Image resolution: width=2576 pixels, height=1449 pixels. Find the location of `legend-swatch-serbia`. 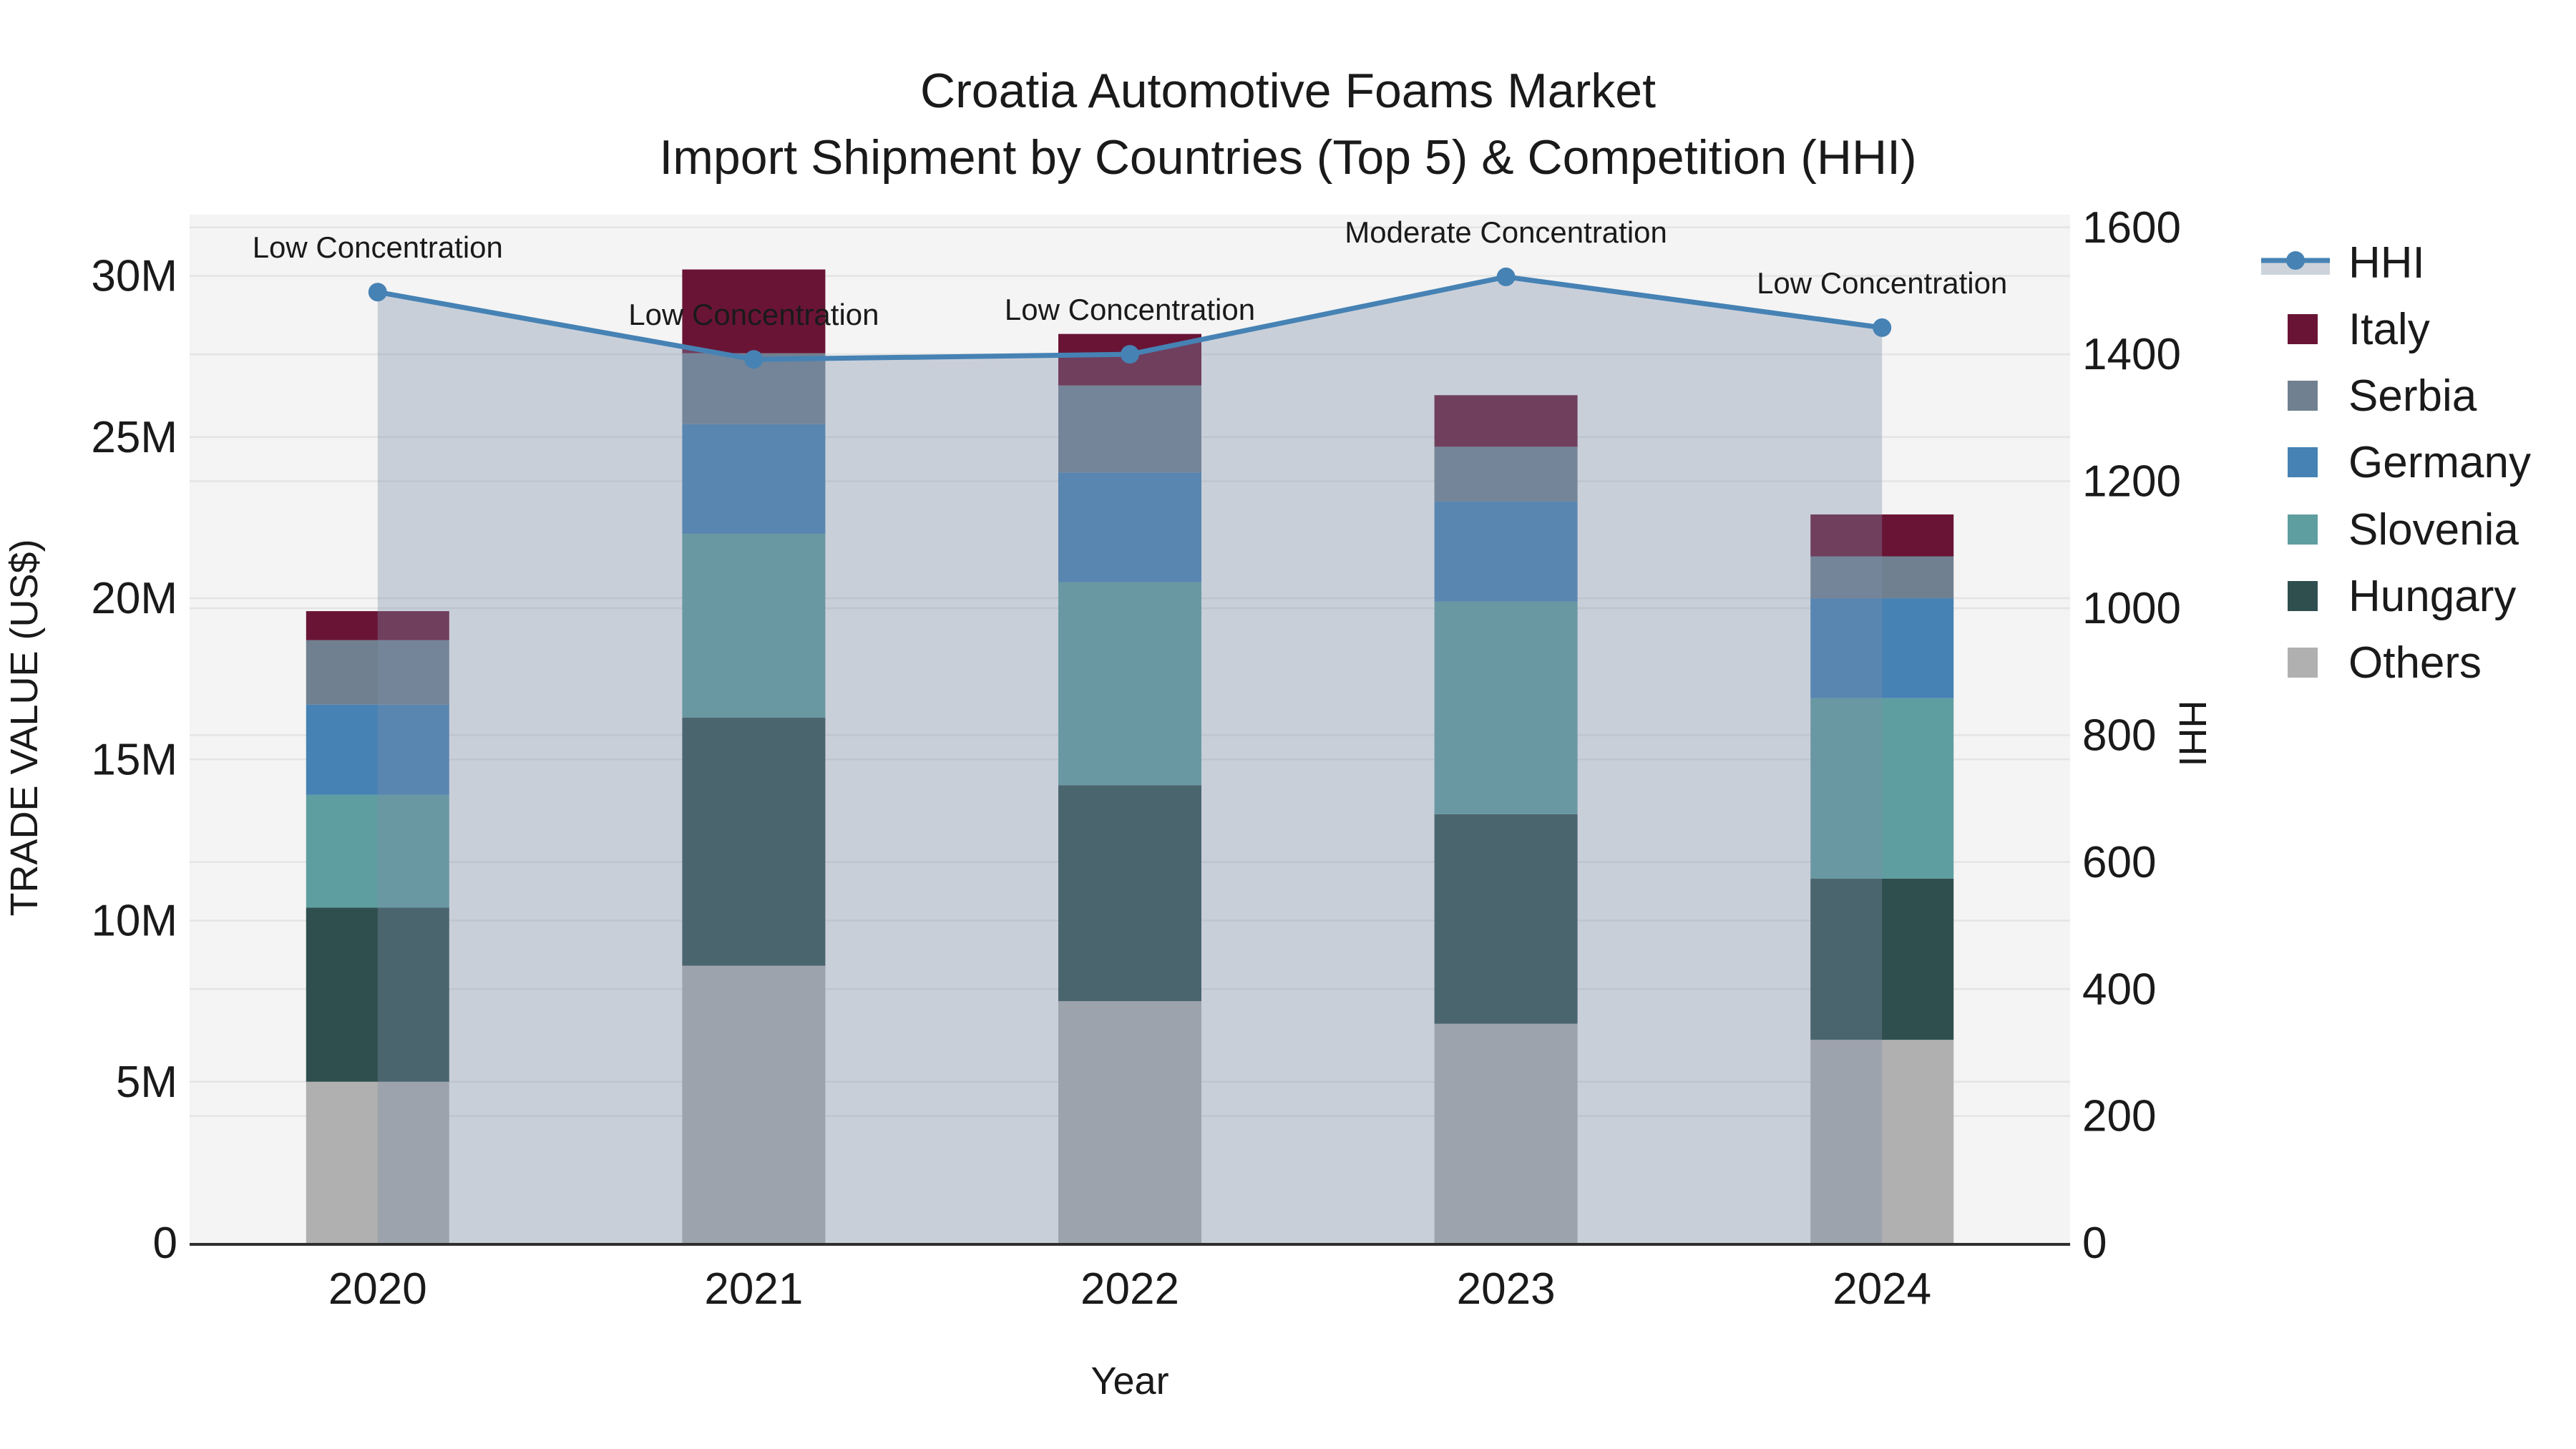

legend-swatch-serbia is located at coordinates (2303, 396).